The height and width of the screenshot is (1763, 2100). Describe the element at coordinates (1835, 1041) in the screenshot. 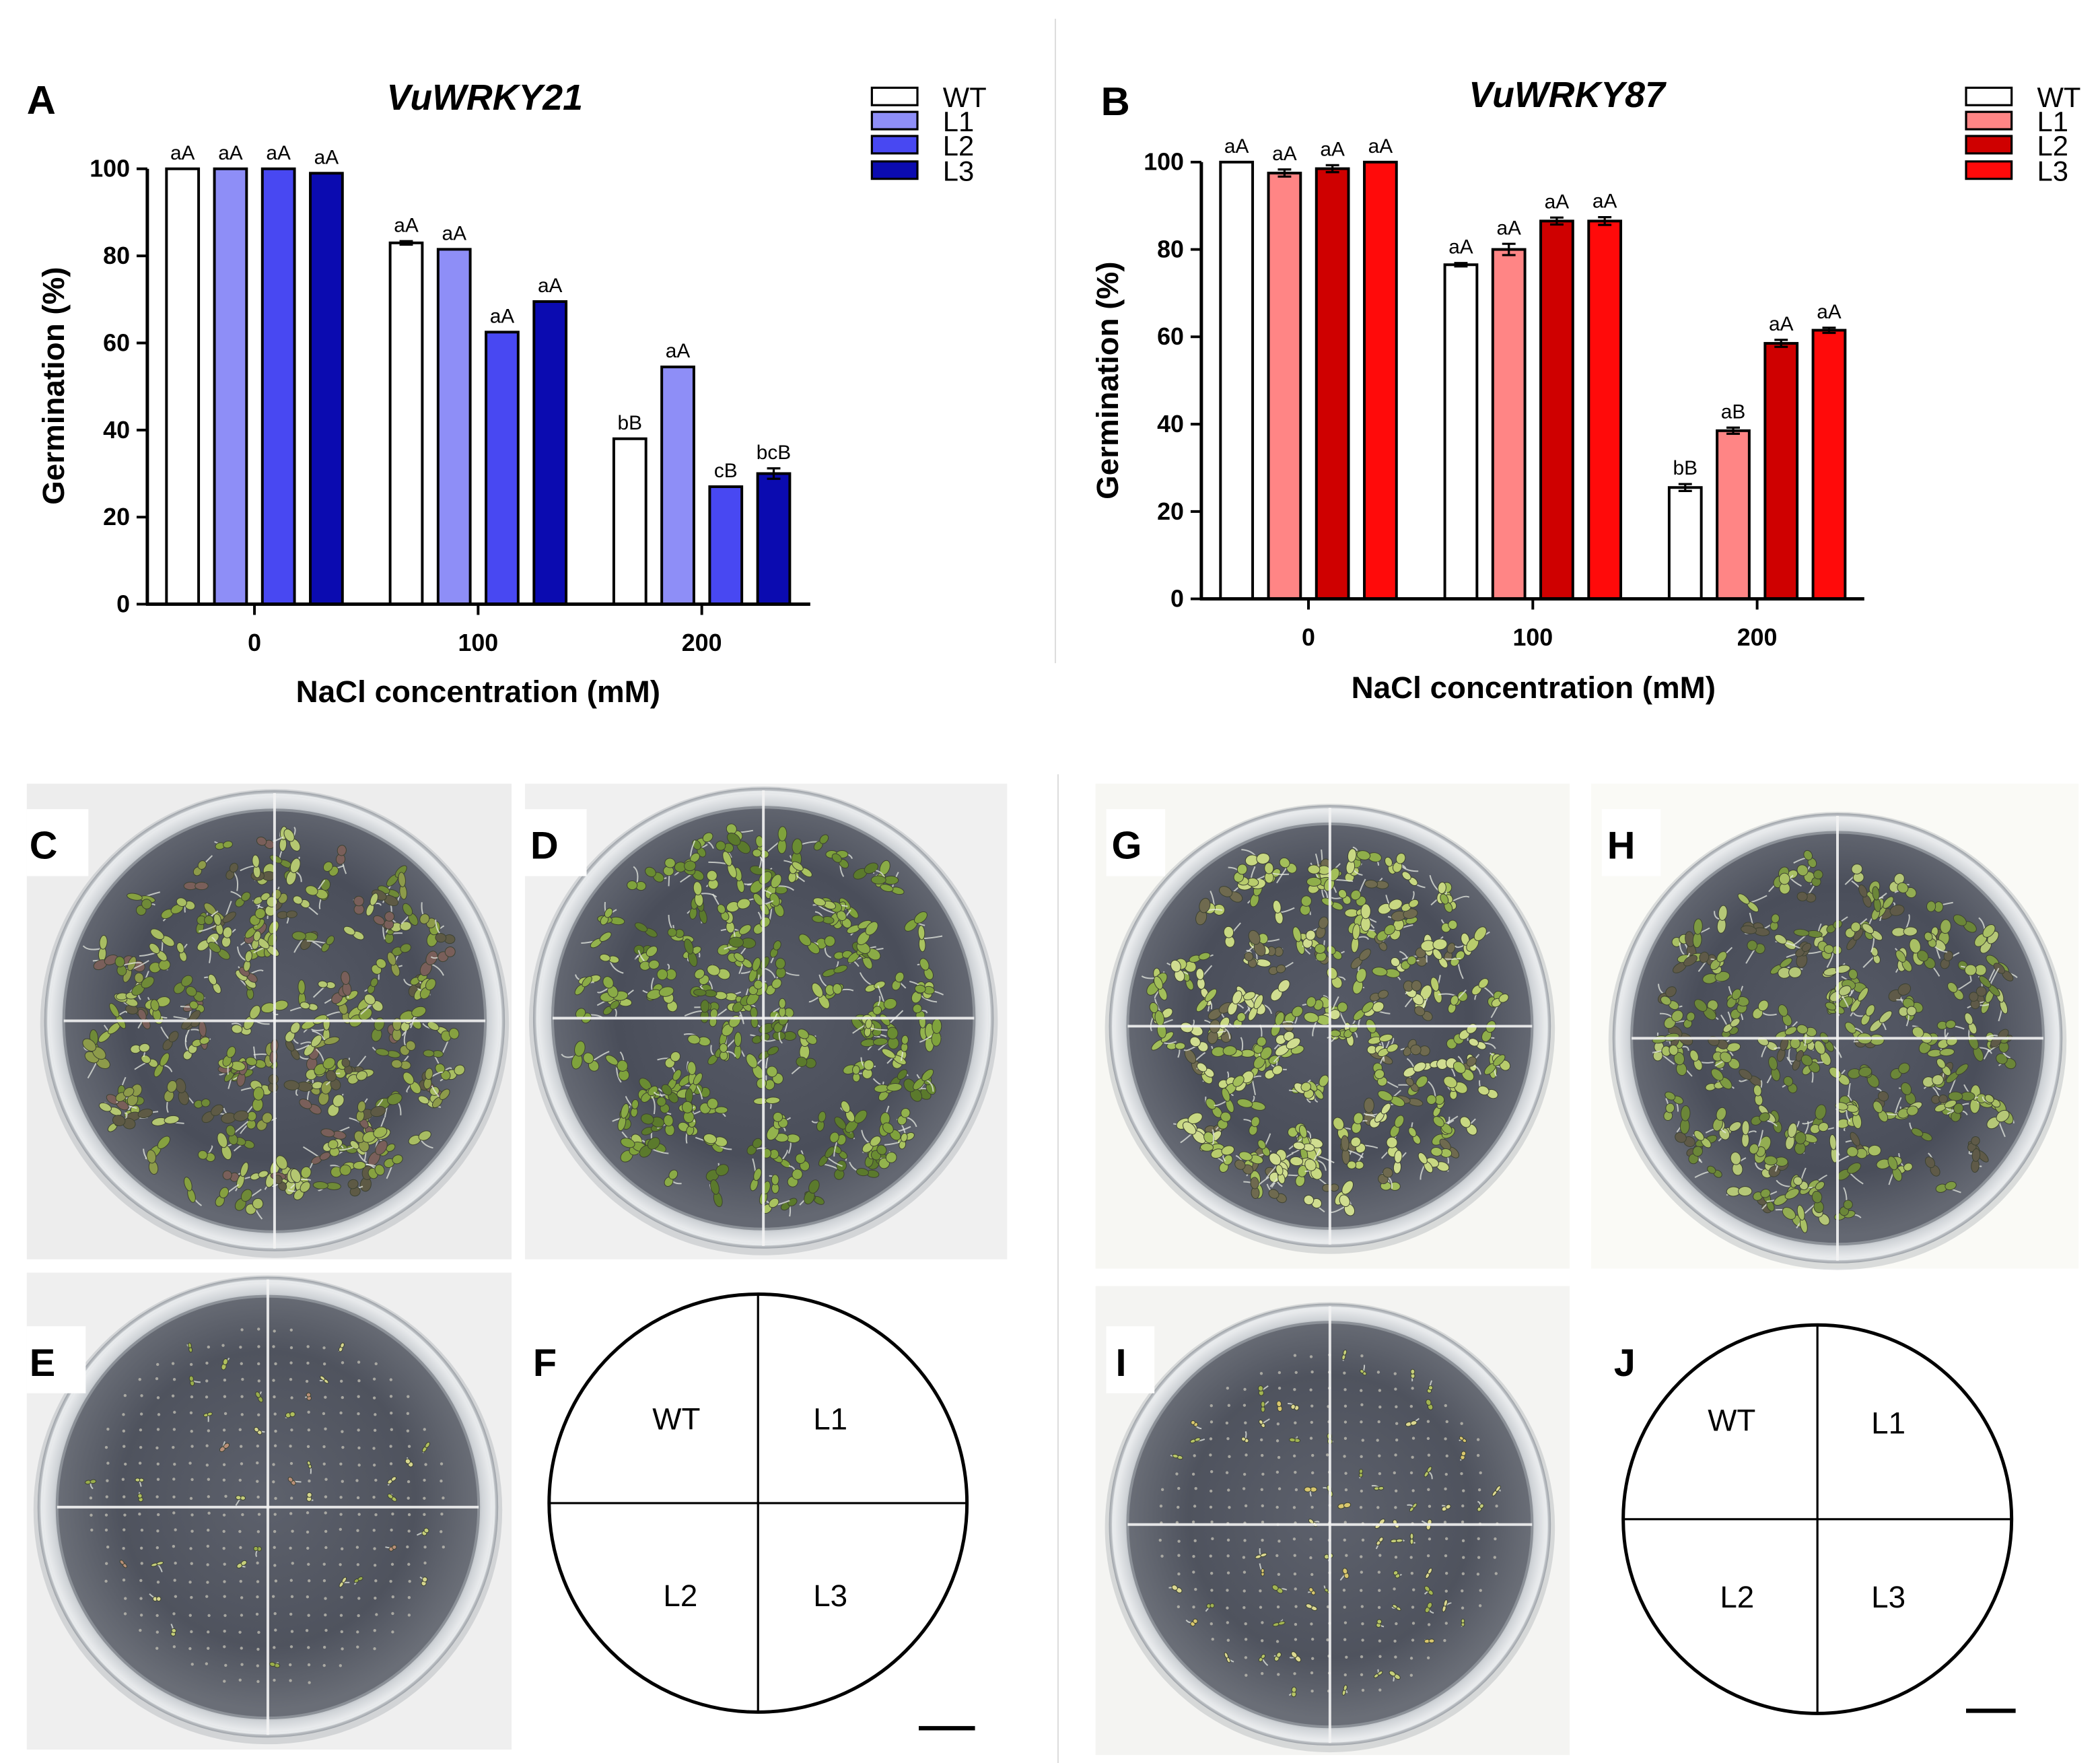

I see `seedlings` at that location.